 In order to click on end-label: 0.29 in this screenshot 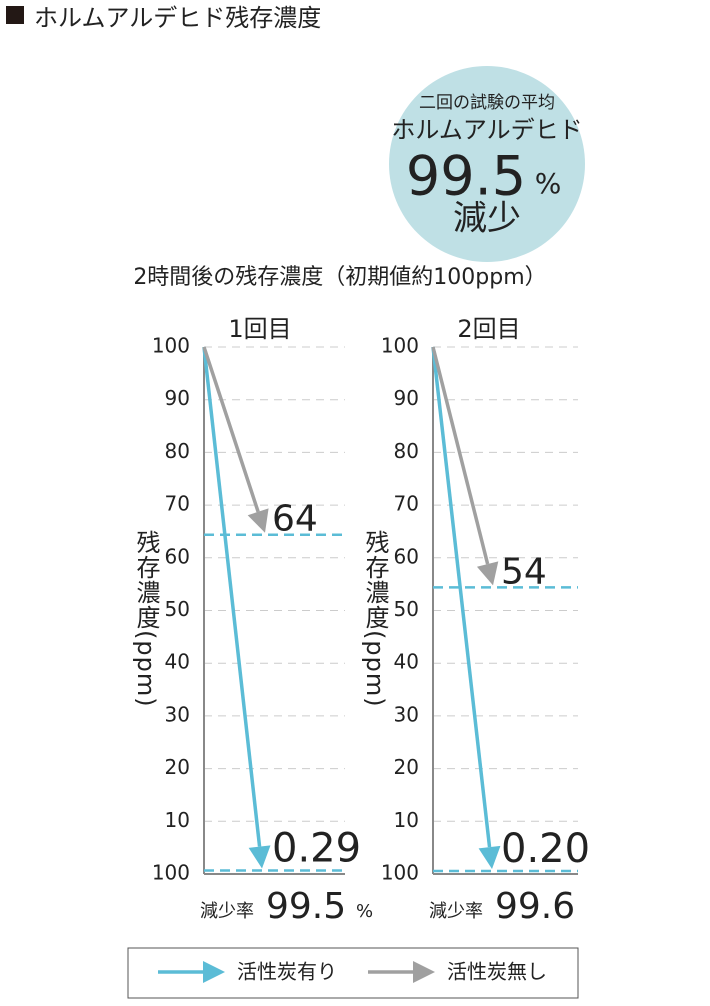, I will do `click(316, 848)`.